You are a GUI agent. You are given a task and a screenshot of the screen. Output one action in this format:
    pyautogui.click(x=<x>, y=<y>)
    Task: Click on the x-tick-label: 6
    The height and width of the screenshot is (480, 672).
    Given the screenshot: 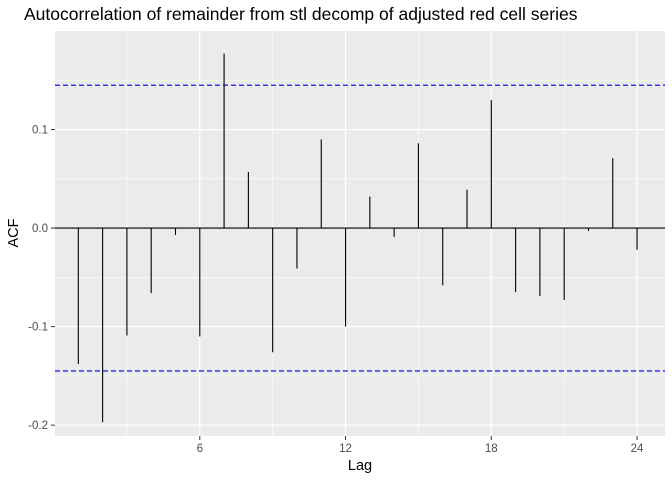 What is the action you would take?
    pyautogui.click(x=200, y=449)
    